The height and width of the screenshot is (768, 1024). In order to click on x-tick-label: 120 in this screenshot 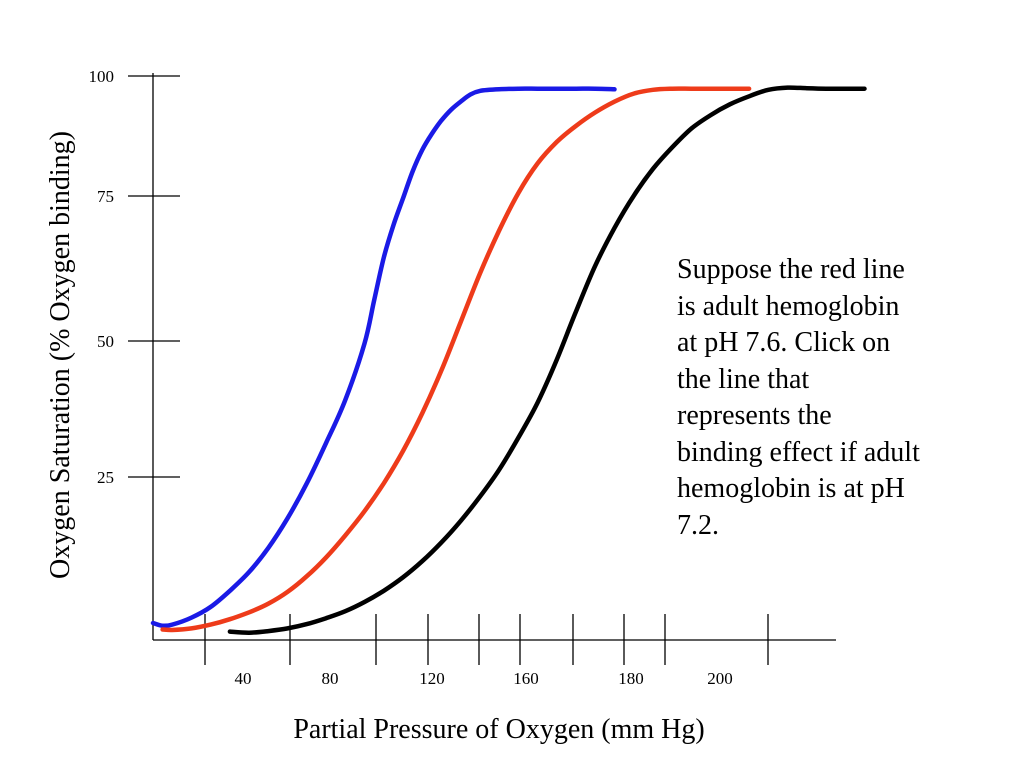, I will do `click(432, 678)`.